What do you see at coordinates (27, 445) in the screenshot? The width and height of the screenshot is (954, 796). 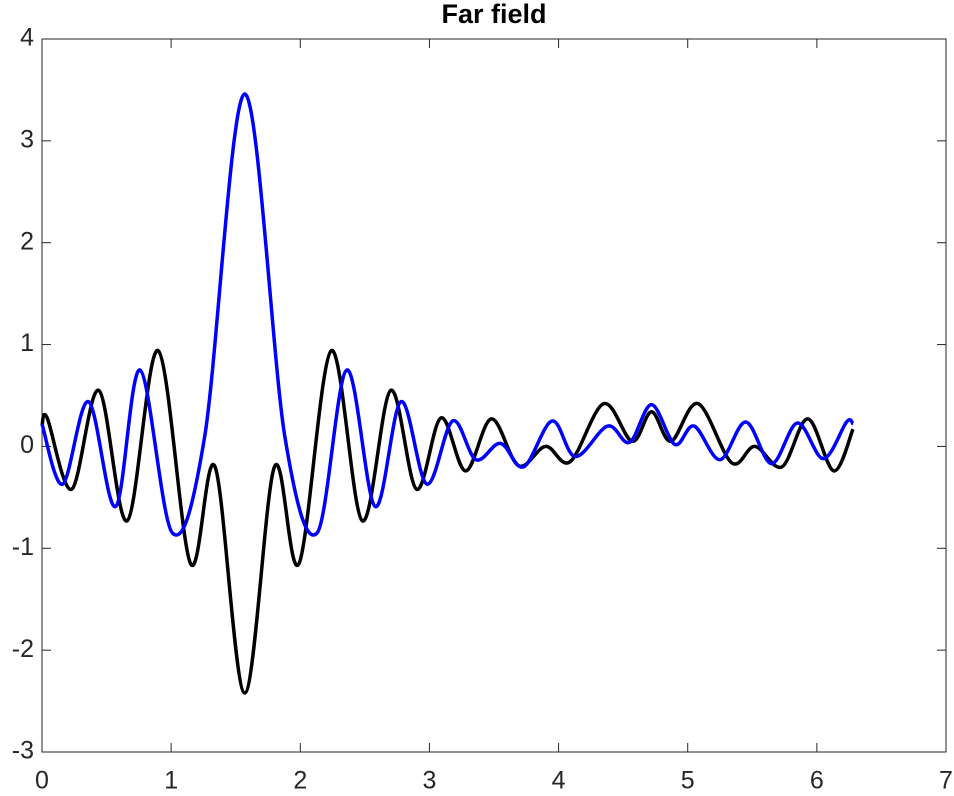 I see `y-tick-label: 0` at bounding box center [27, 445].